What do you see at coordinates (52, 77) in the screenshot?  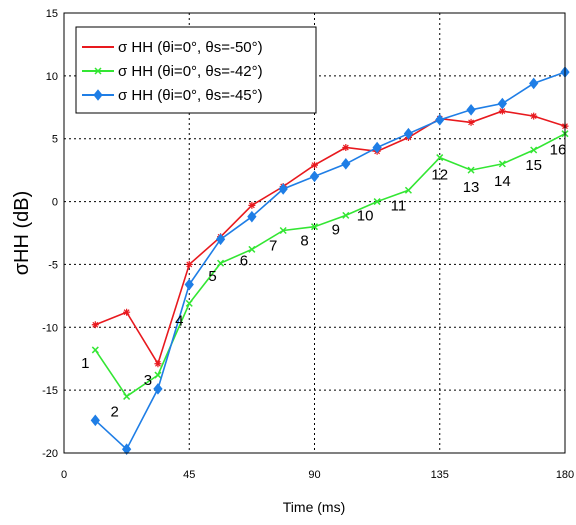 I see `y-tick-label: 10` at bounding box center [52, 77].